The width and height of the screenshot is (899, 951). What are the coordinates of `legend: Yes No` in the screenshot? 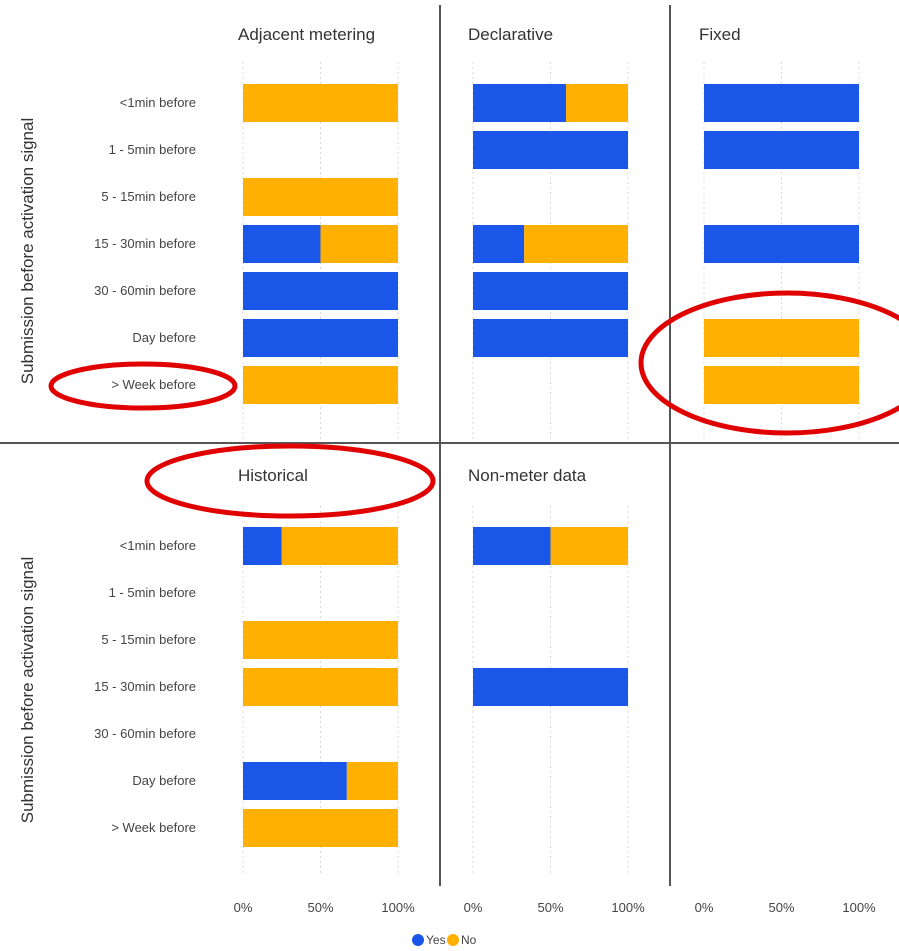 It's located at (444, 940).